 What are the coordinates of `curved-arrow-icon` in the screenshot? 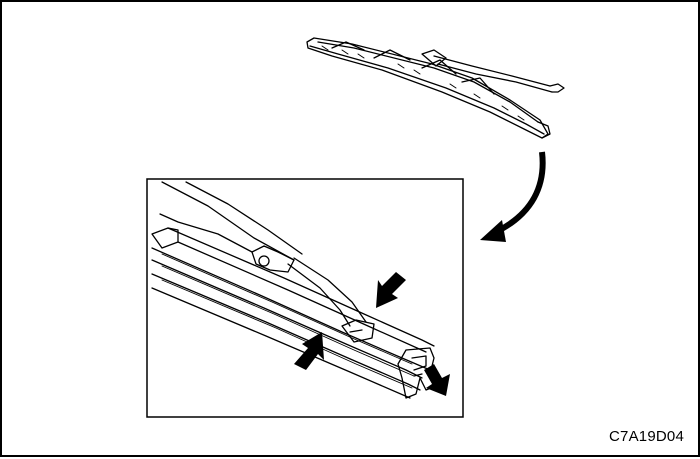 It's located at (513, 196).